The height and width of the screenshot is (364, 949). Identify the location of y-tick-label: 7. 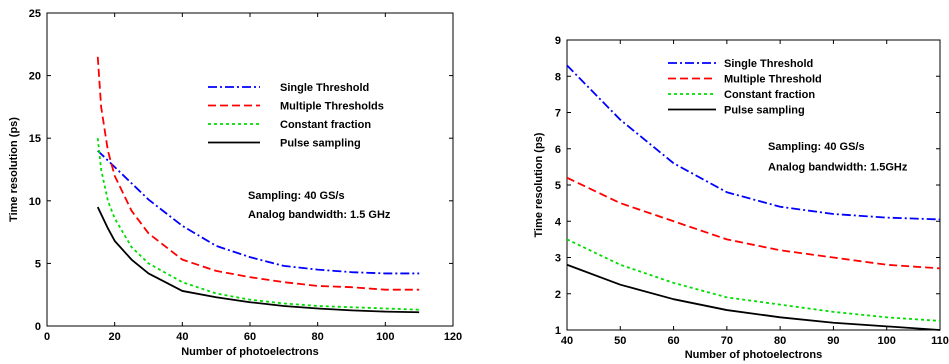
(558, 114).